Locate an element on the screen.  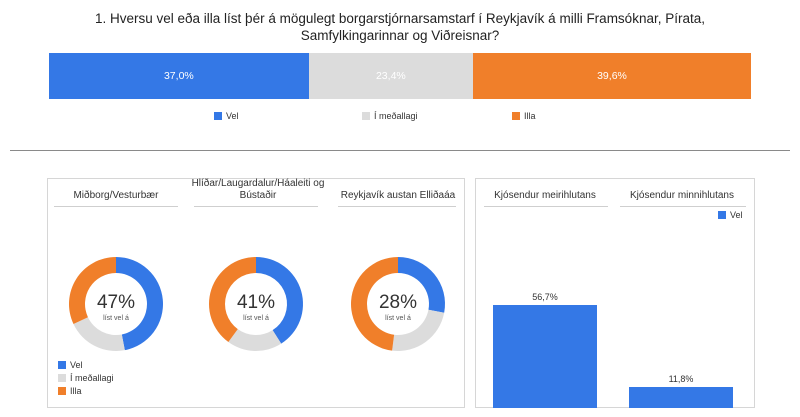
stacked-value-label-medallagi: 23,4% is located at coordinates (390, 76).